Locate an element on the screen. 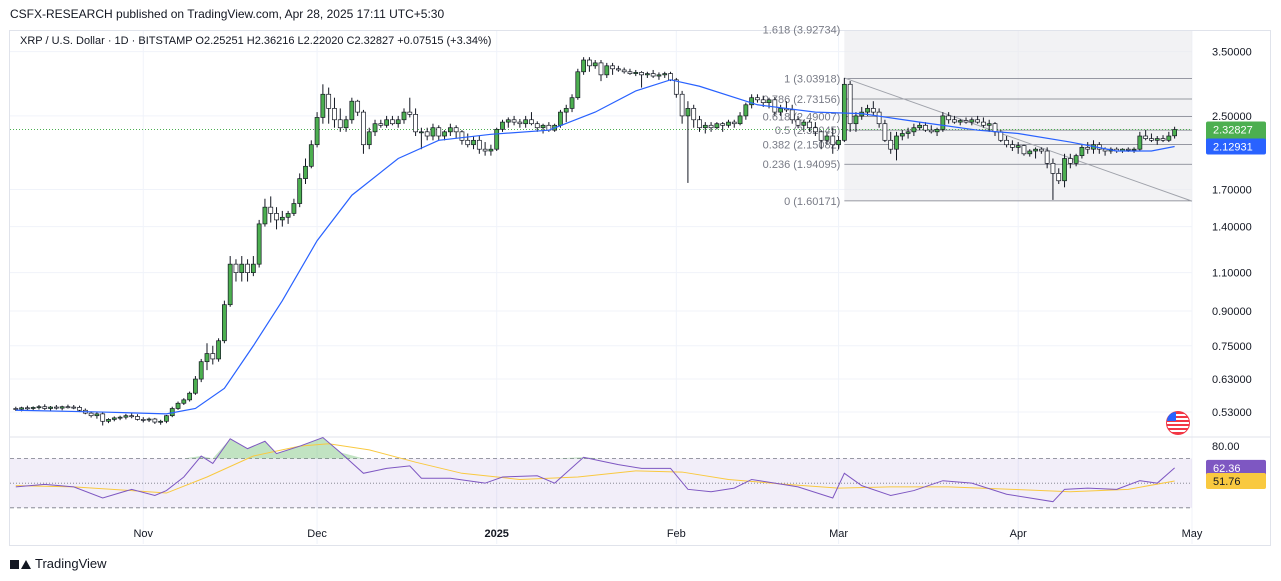 This screenshot has width=1281, height=581. us-flag-icon is located at coordinates (1178, 423).